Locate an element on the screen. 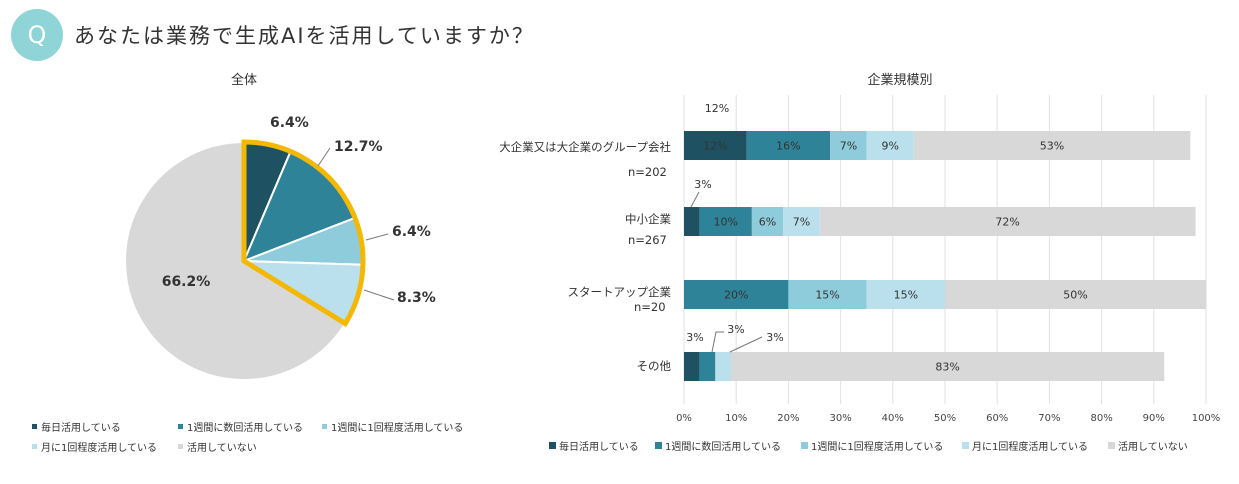 This screenshot has width=1239, height=484. bar-category-label: その他 is located at coordinates (654, 366).